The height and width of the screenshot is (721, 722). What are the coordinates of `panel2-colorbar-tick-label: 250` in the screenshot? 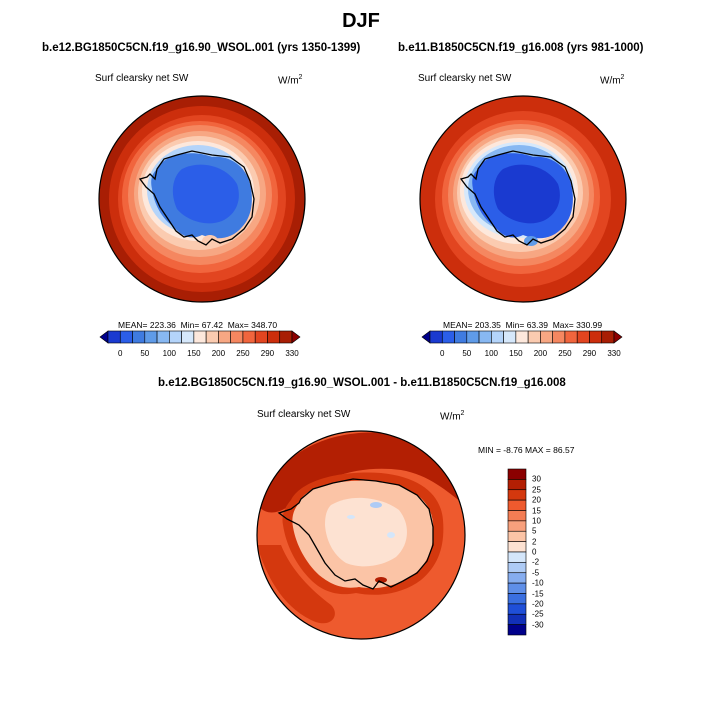 It's located at (565, 353).